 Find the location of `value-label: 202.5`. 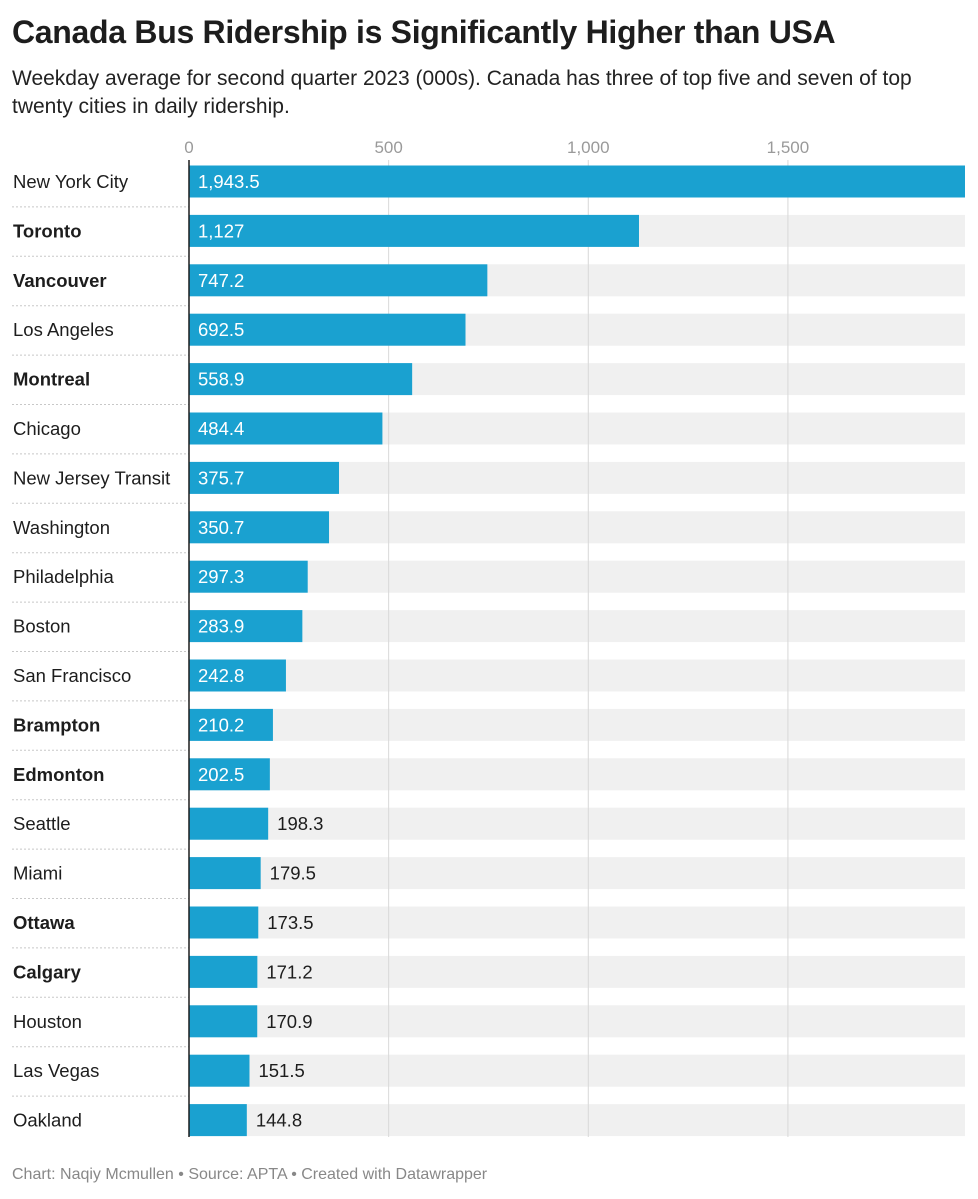

value-label: 202.5 is located at coordinates (221, 774).